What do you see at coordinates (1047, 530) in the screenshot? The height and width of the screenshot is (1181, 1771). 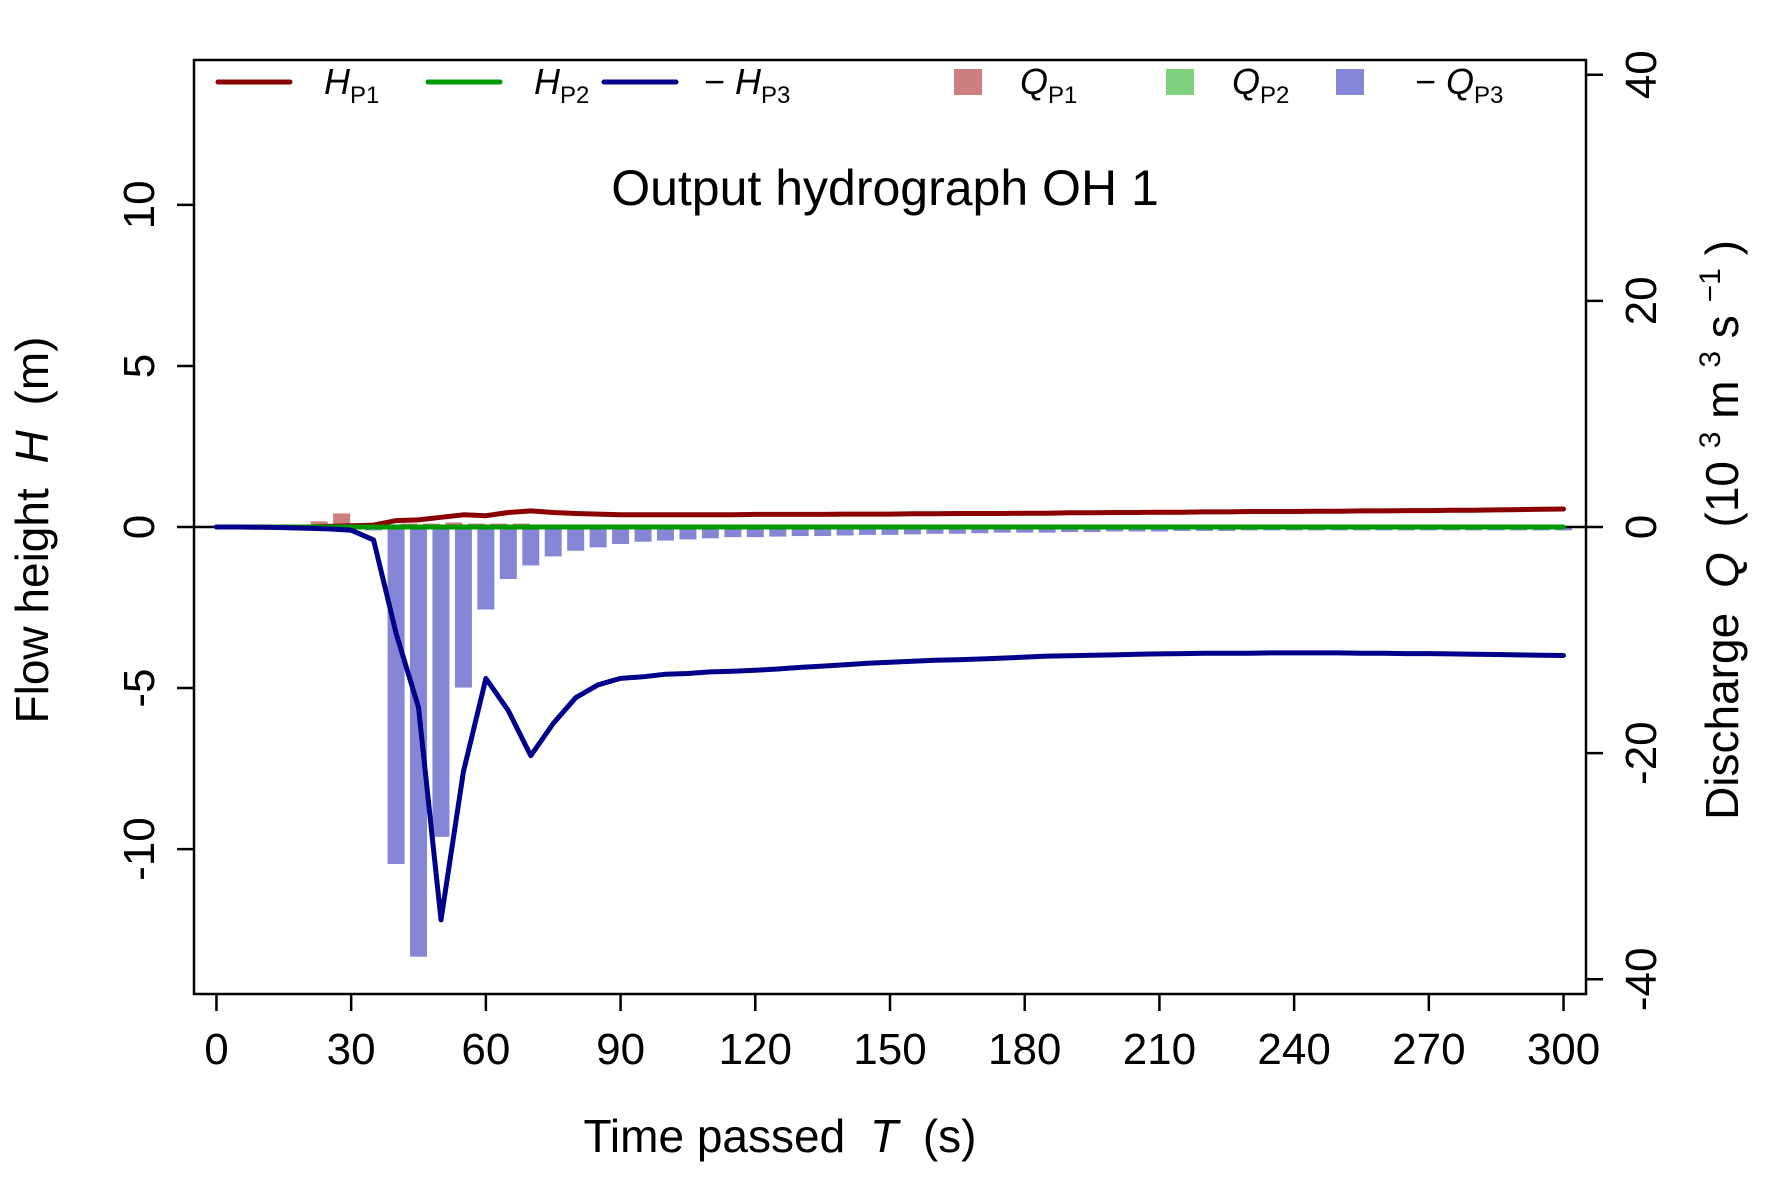 I see `bar--QP3-185` at bounding box center [1047, 530].